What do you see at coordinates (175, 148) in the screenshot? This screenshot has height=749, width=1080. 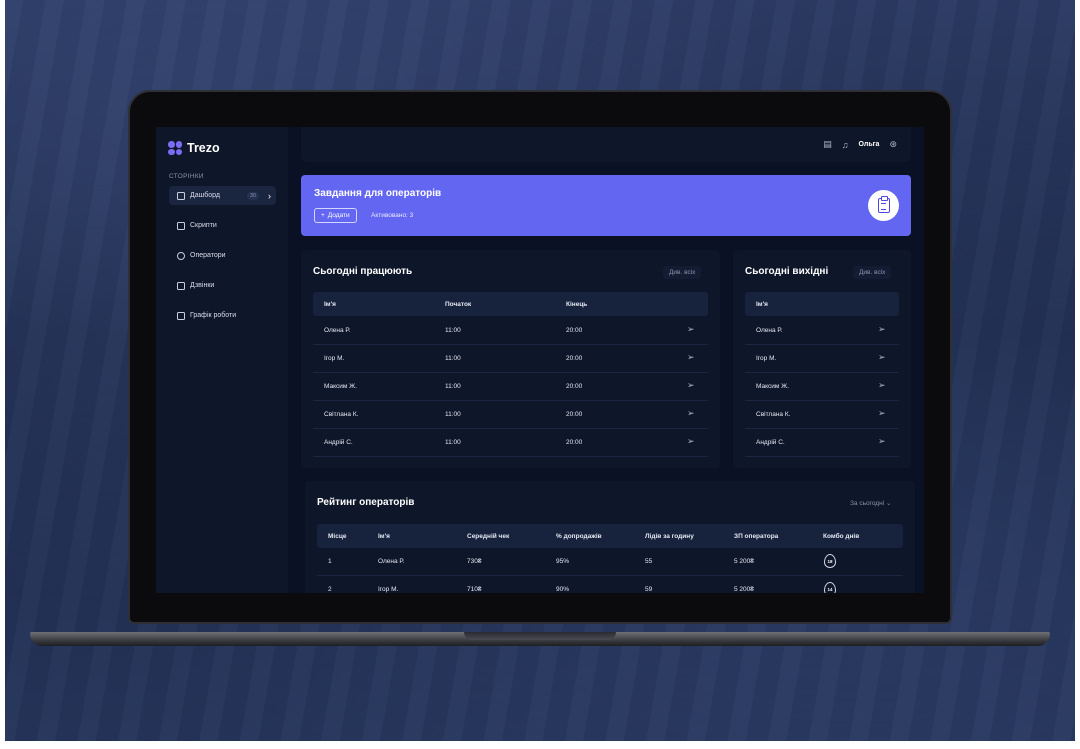 I see `logo-icon` at bounding box center [175, 148].